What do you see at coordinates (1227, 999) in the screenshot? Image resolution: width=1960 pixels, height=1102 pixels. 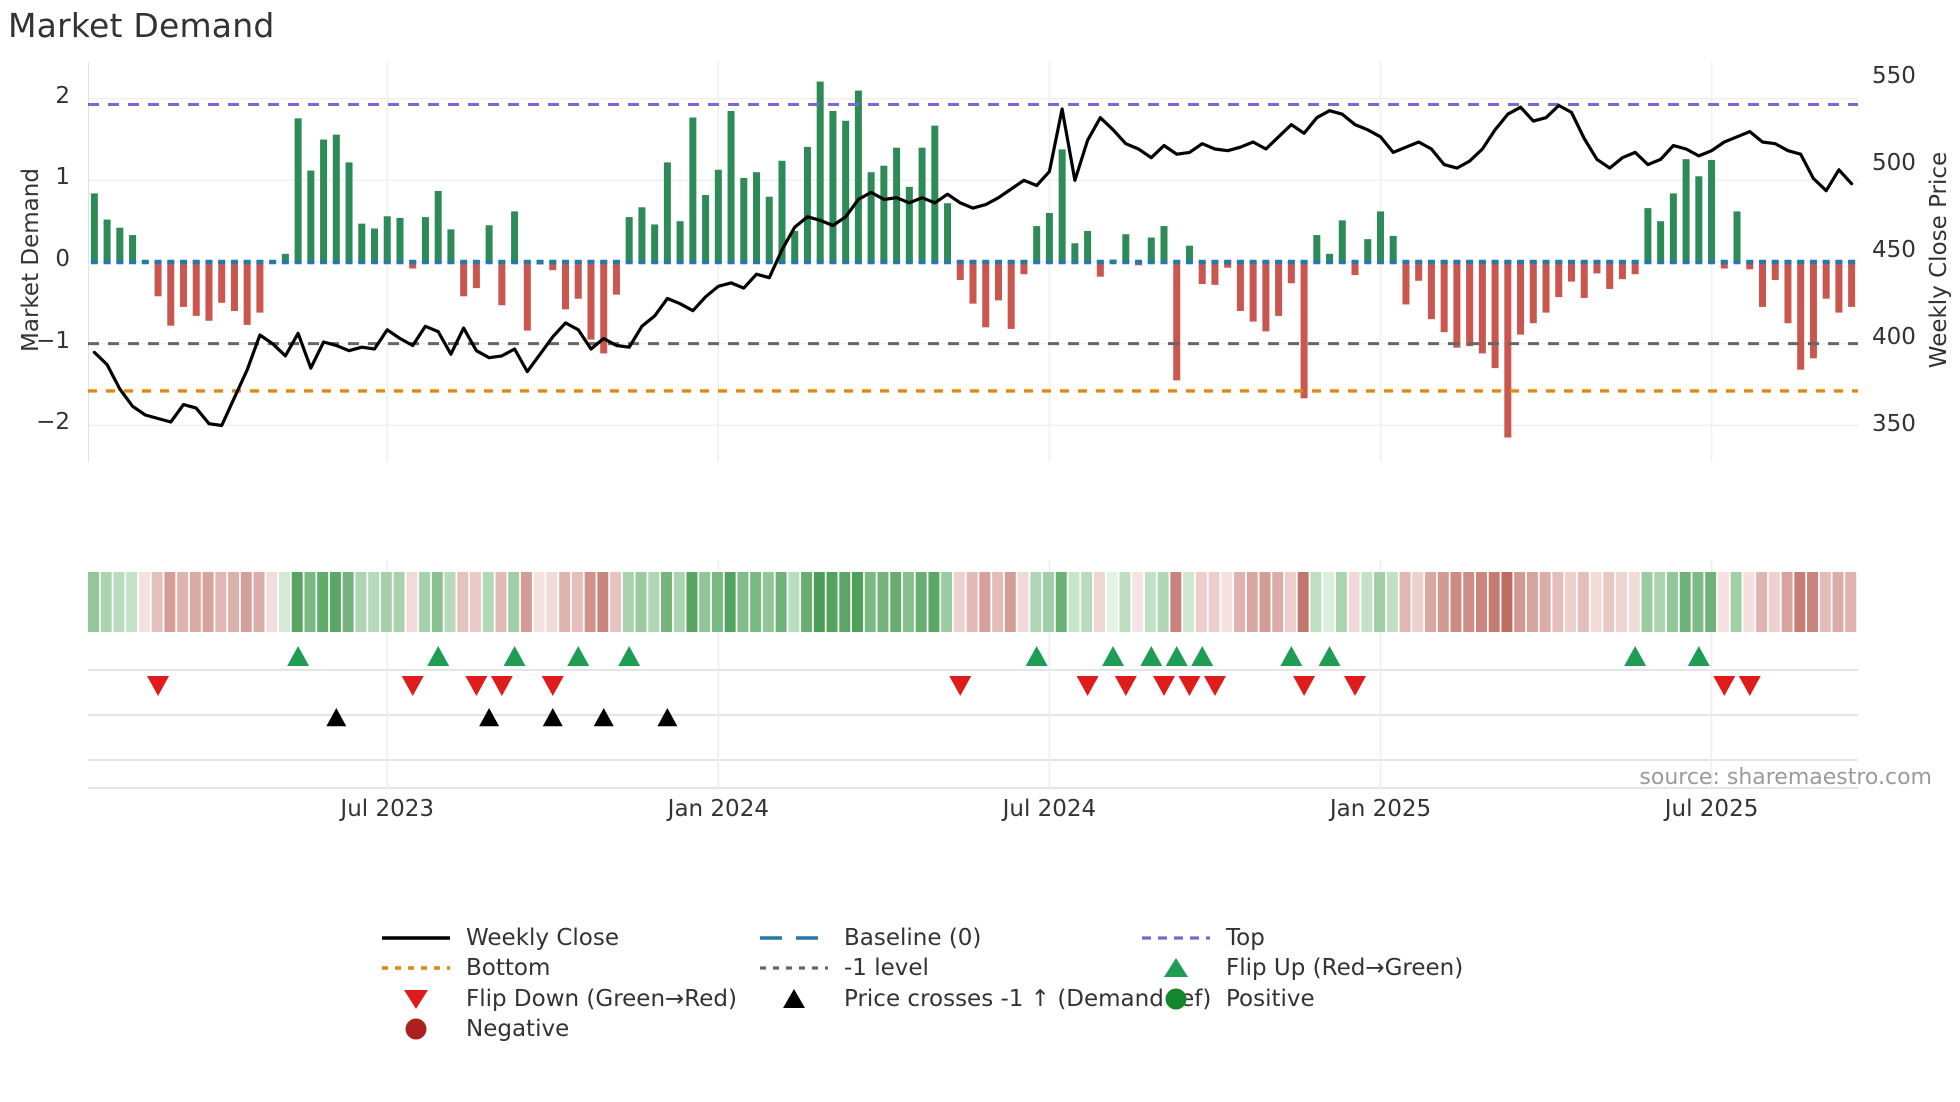 I see `legend-item: Positive` at bounding box center [1227, 999].